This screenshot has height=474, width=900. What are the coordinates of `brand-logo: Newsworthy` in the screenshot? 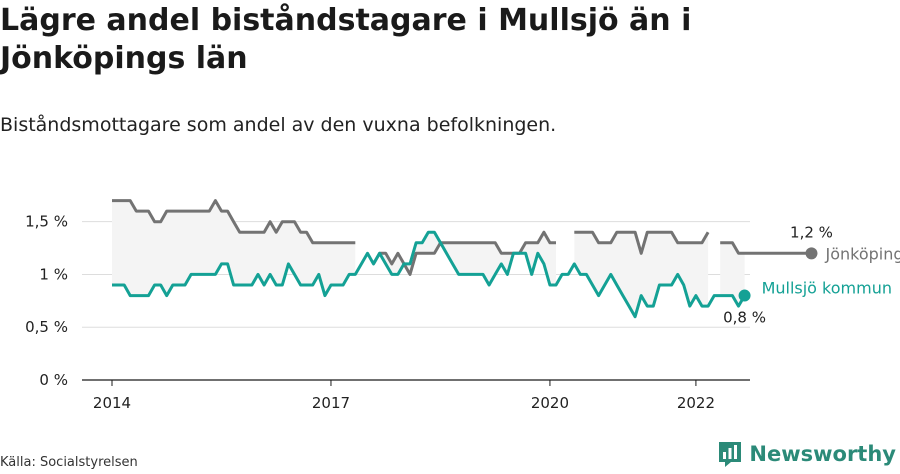 It's located at (806, 454).